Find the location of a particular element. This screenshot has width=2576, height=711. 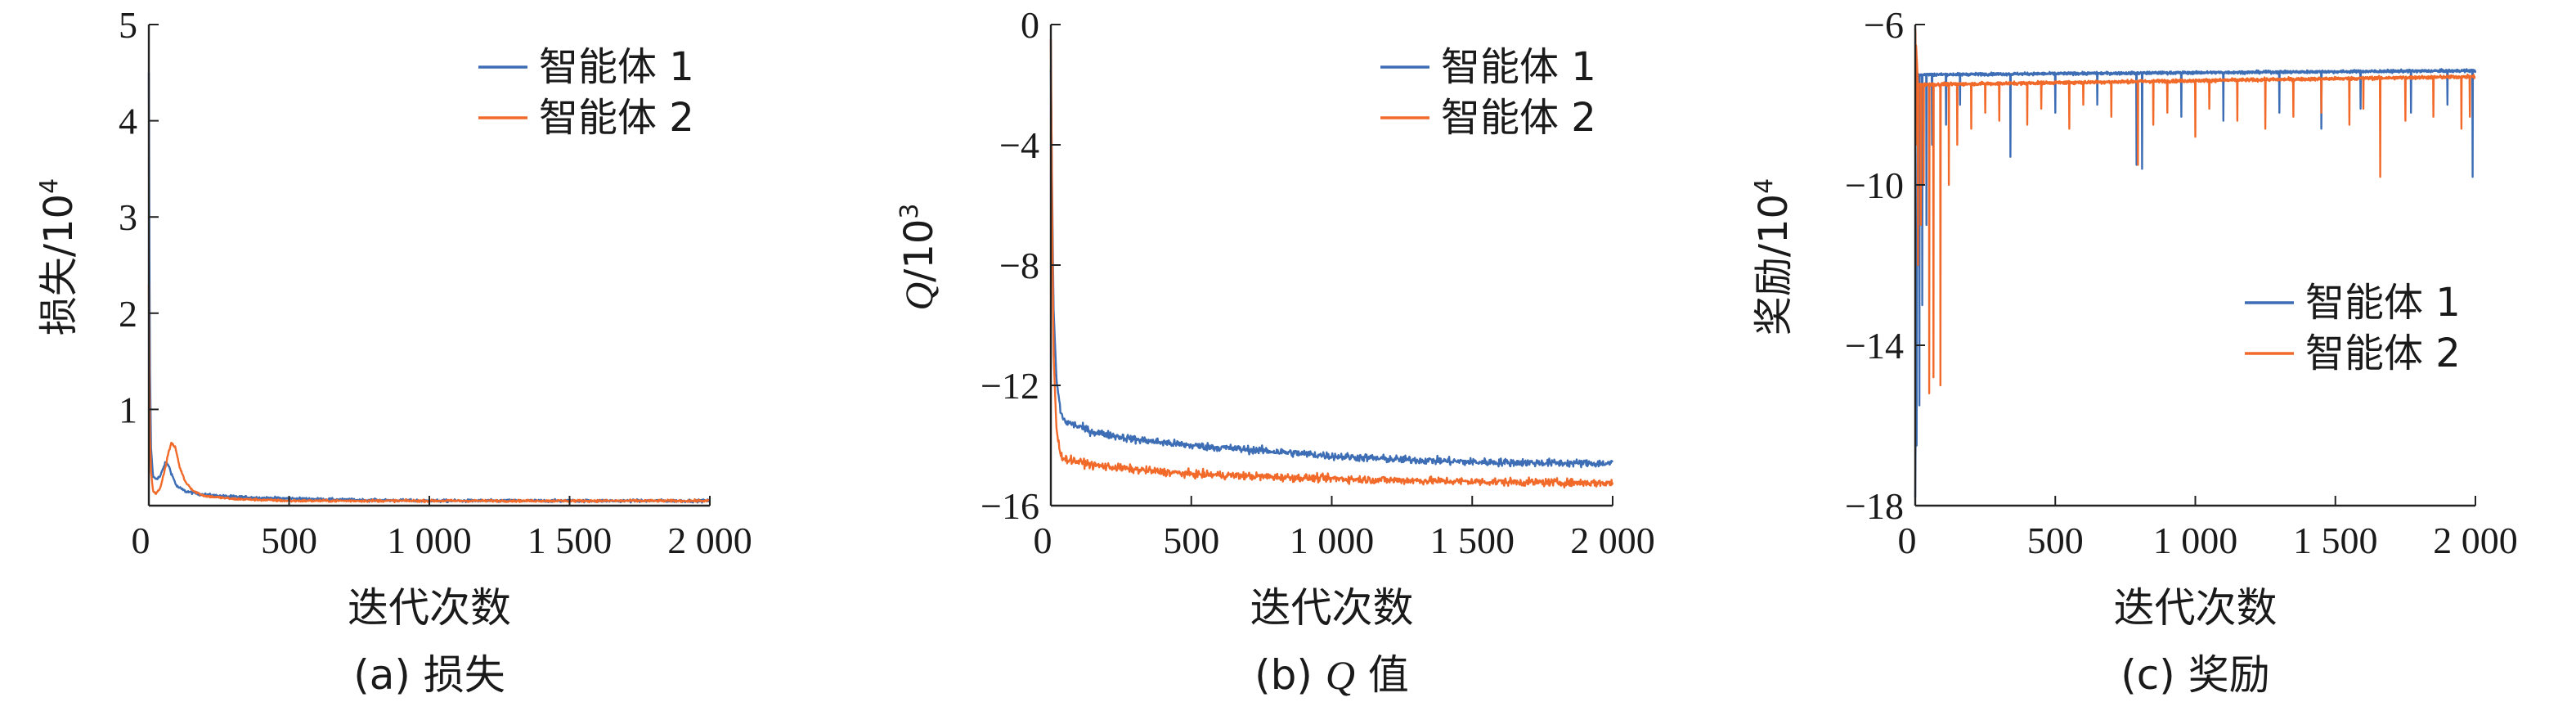

y-tick-label: −6 is located at coordinates (1884, 25).